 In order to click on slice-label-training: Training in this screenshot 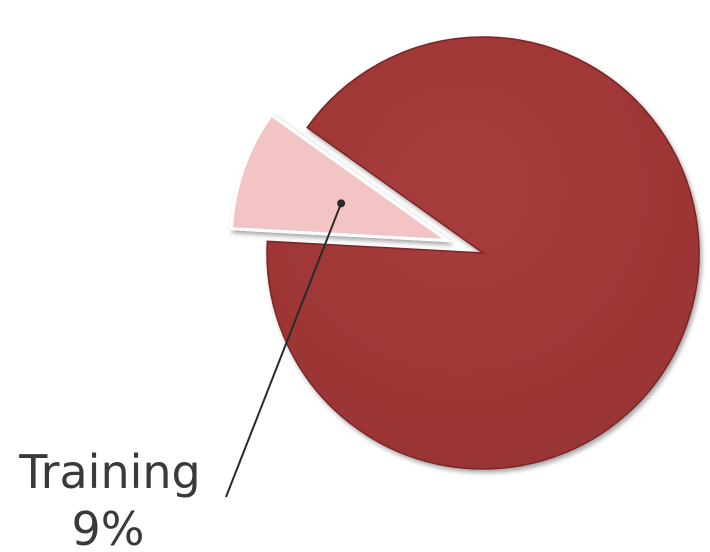, I will do `click(109, 472)`.